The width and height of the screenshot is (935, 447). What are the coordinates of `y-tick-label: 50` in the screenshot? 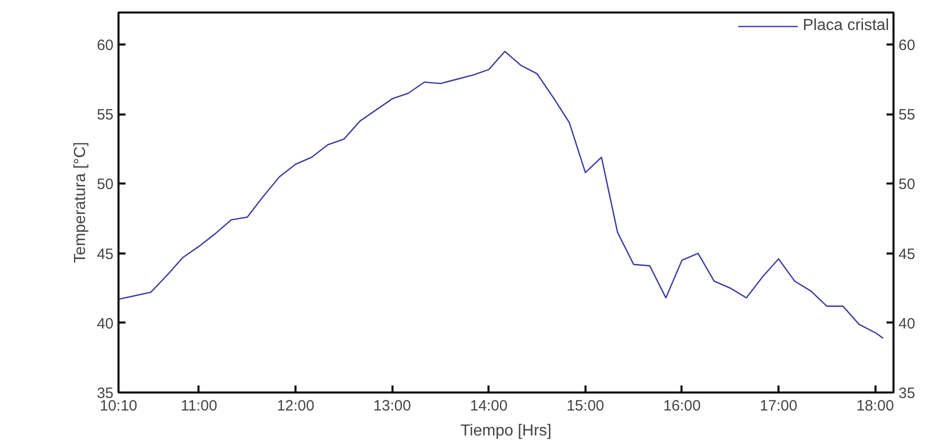 It's located at (105, 185).